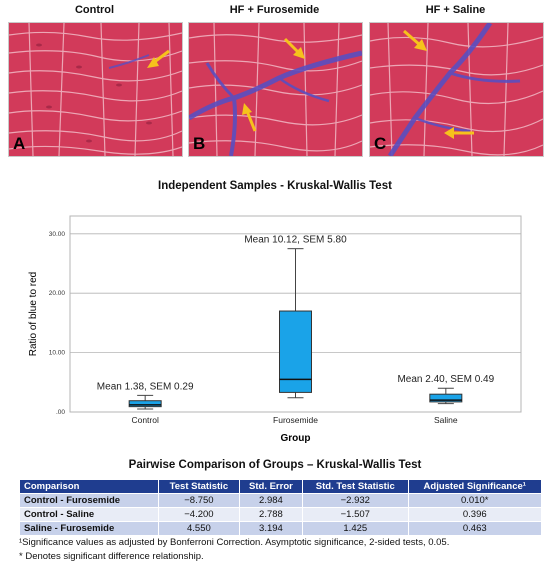 The height and width of the screenshot is (566, 550). I want to click on y-tick-label: 30.00, so click(57, 234).